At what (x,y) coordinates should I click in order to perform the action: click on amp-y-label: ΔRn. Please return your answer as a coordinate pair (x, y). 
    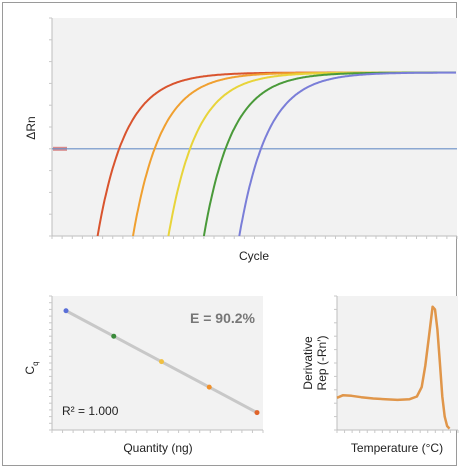
    Looking at the image, I should click on (31, 127).